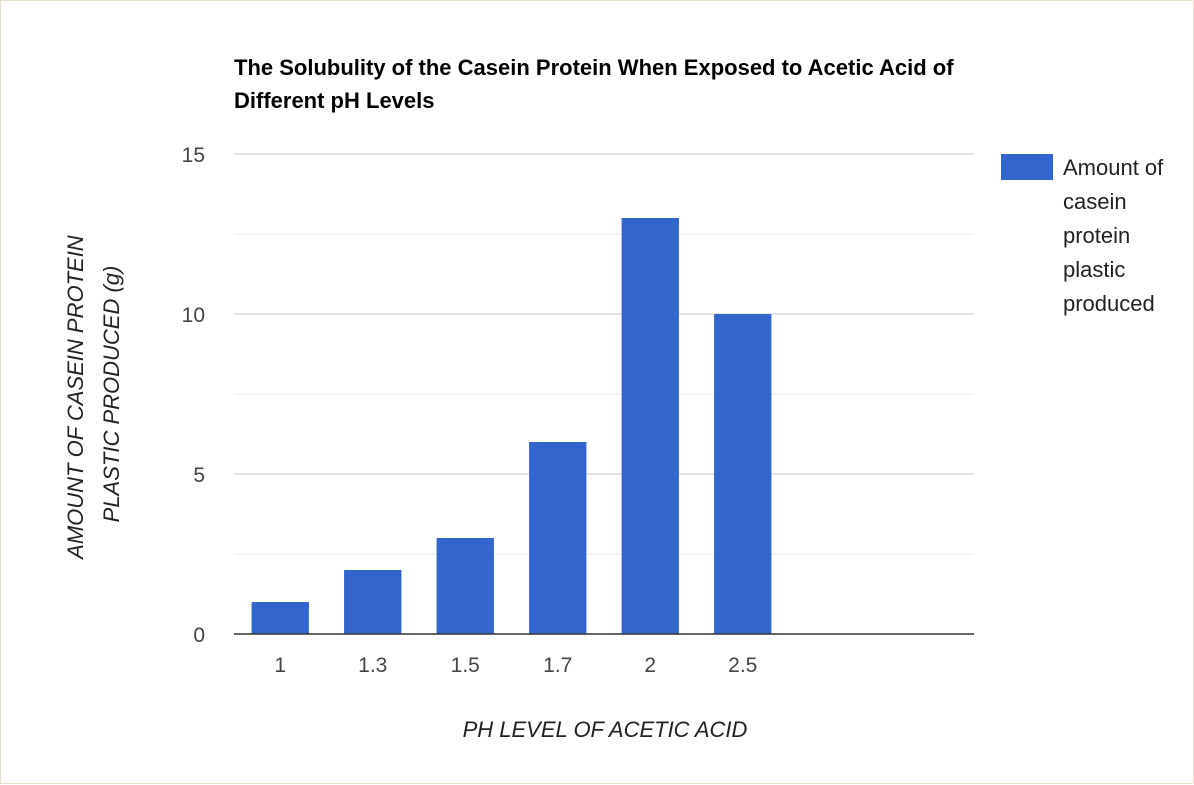  I want to click on bar-1.3, so click(373, 602).